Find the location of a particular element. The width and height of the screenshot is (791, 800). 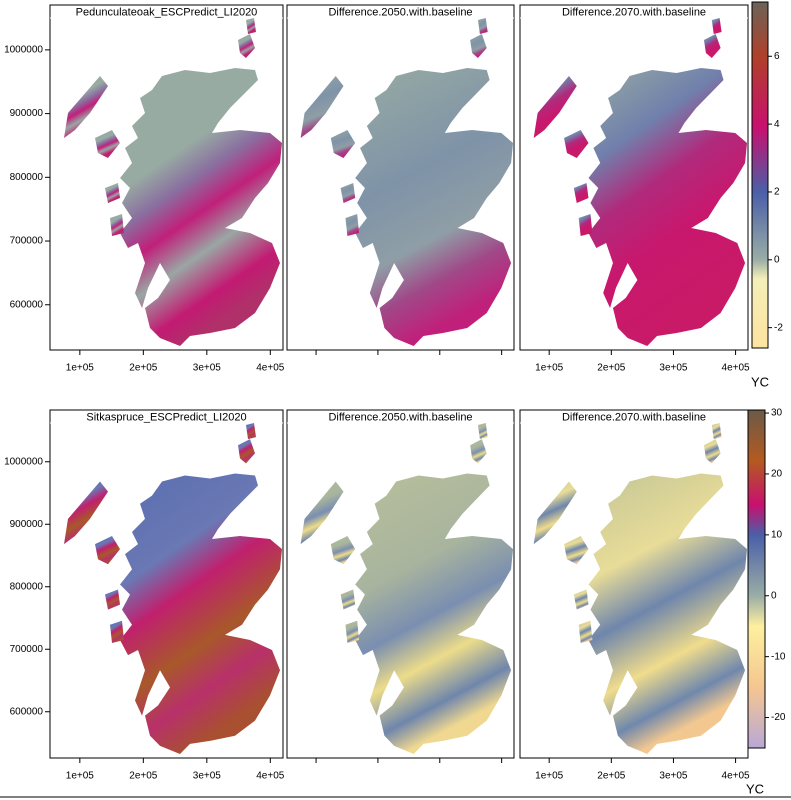

colorbar-tick-label: 4 is located at coordinates (777, 124).